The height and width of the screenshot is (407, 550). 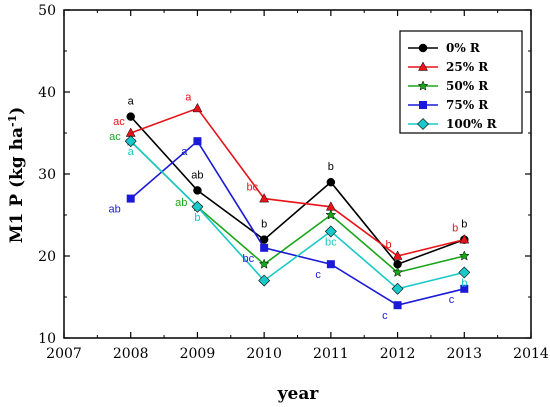 What do you see at coordinates (463, 48) in the screenshot?
I see `legend-label: 0% R` at bounding box center [463, 48].